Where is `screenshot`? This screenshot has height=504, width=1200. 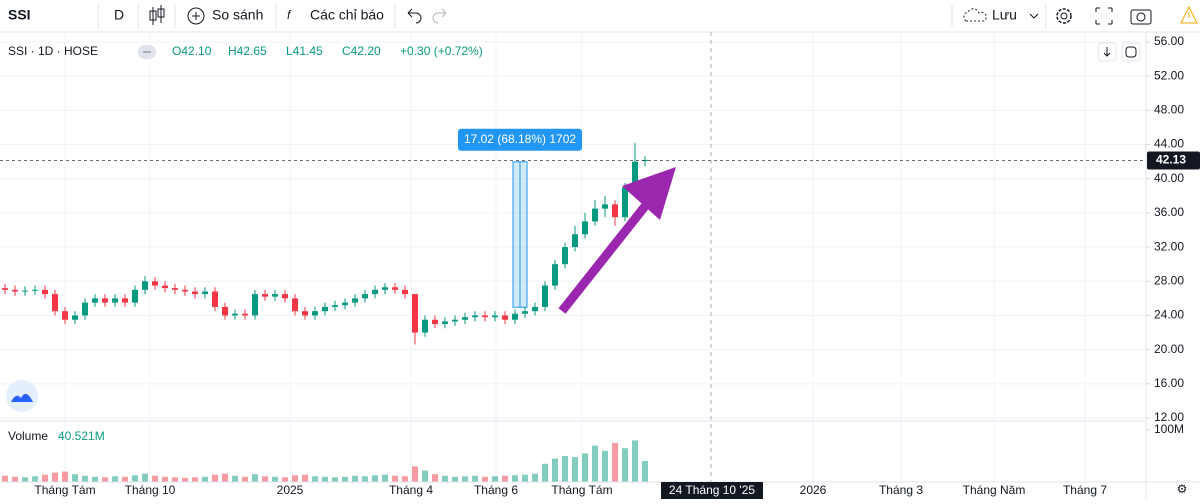
screenshot is located at coordinates (1141, 17).